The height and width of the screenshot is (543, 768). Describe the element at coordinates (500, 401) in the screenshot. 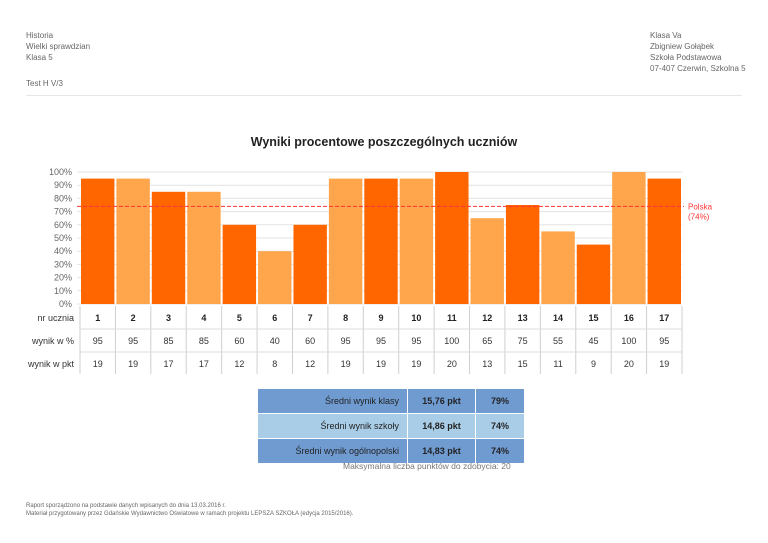

I see `summary-percent: 79%` at that location.